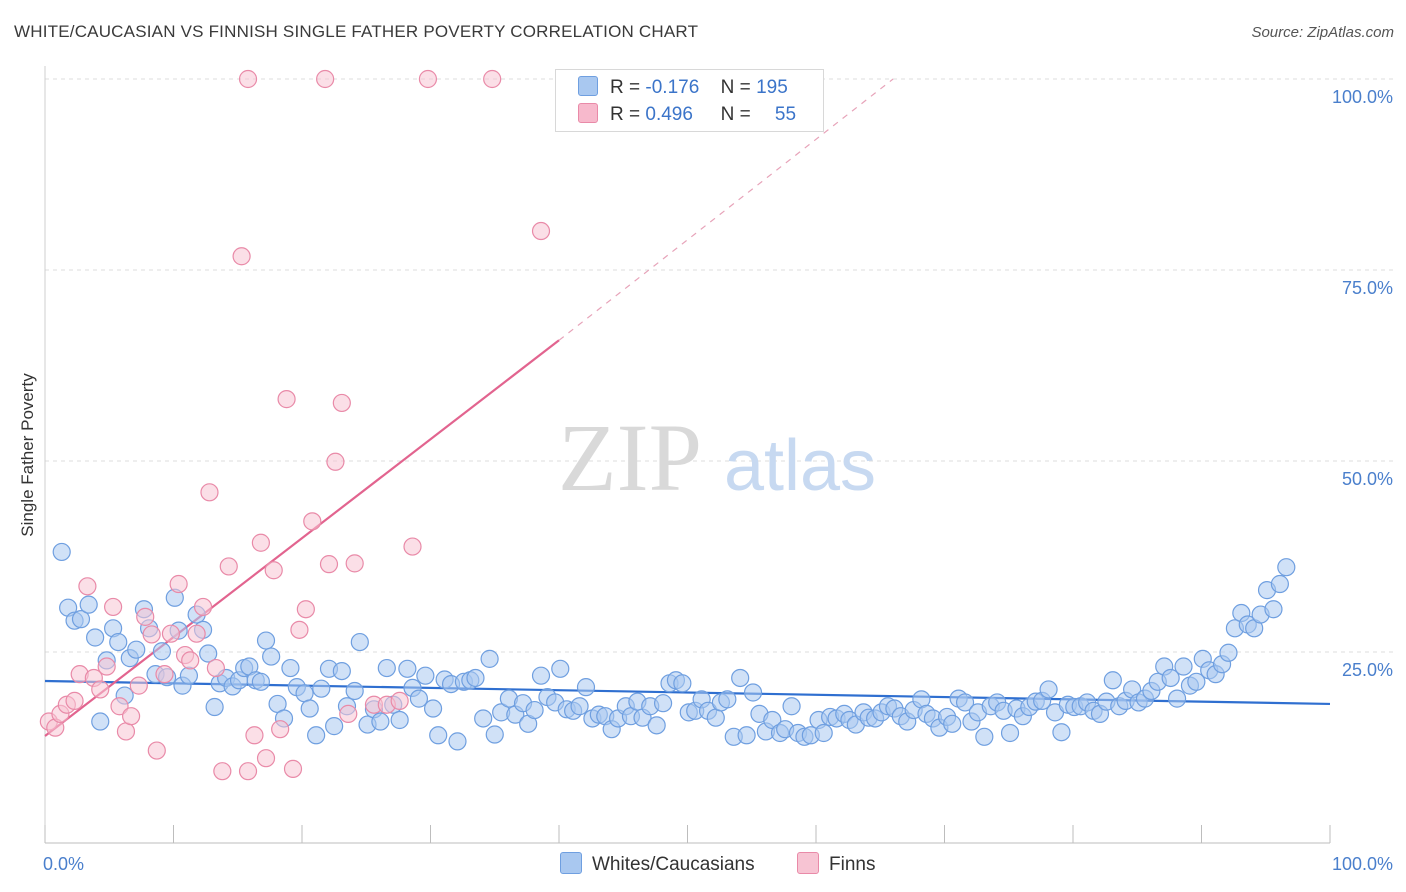  What do you see at coordinates (669, 114) in the screenshot?
I see `legend-r-value: 0.496` at bounding box center [669, 114].